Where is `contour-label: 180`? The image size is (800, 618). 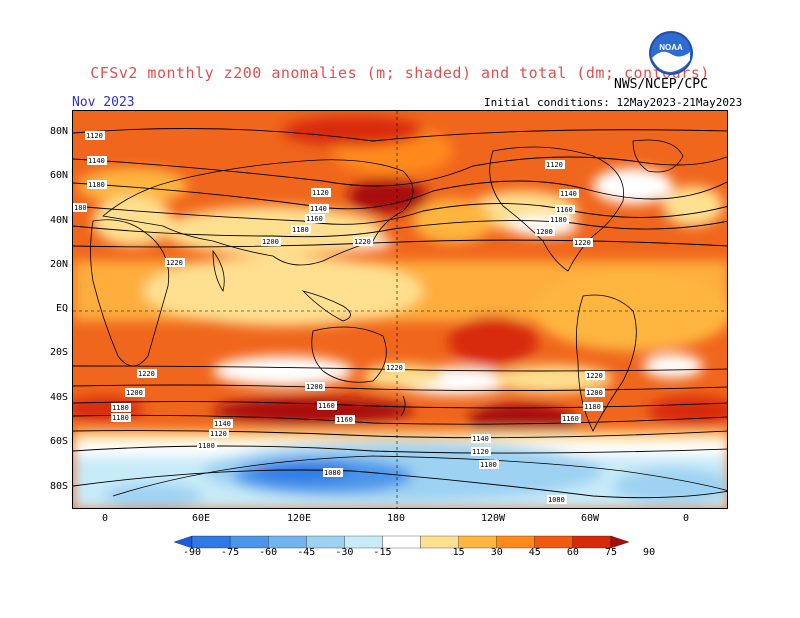
contour-label: 180 is located at coordinates (80, 207).